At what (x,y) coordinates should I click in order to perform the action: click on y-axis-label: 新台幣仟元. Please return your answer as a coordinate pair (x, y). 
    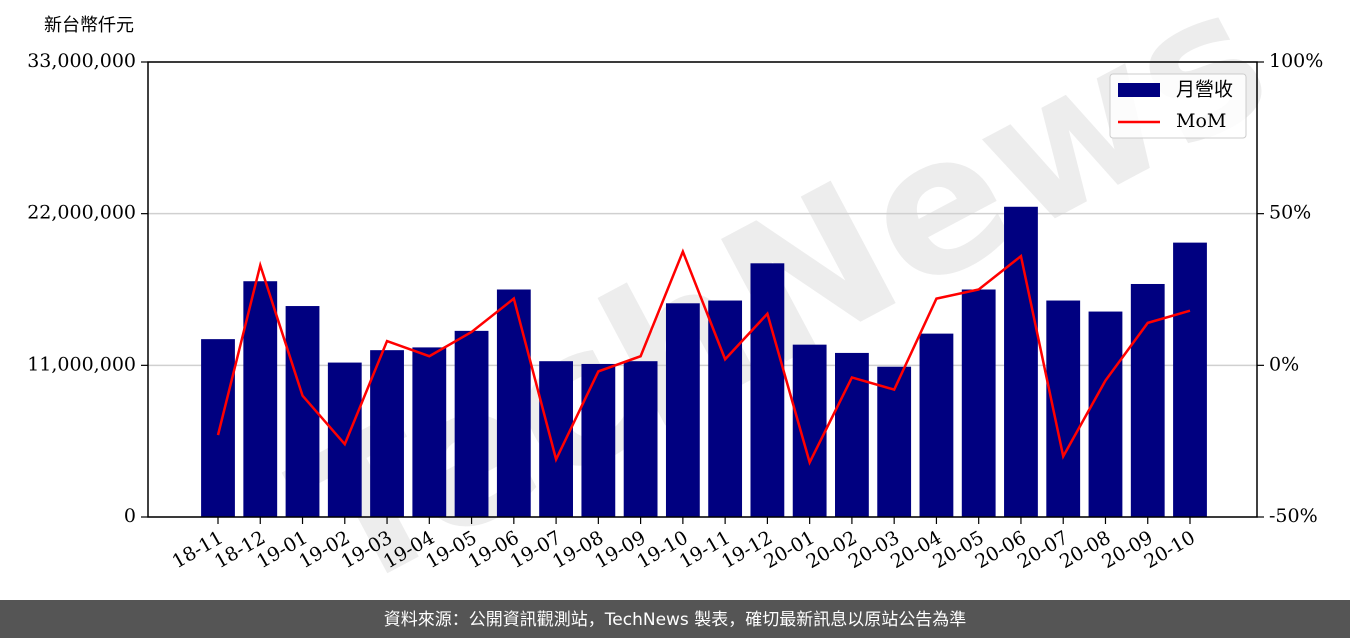
    Looking at the image, I should click on (89, 25).